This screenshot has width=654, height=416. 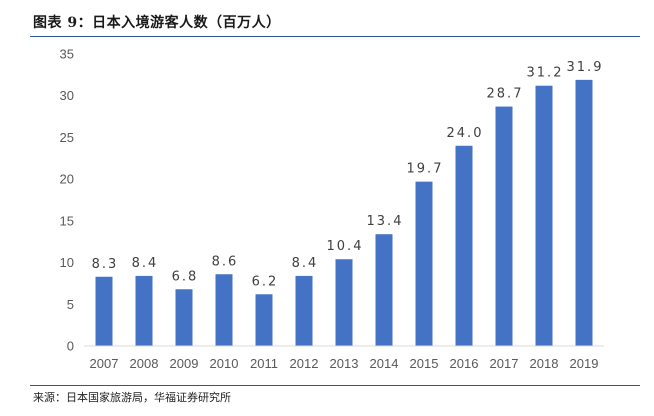 What do you see at coordinates (504, 226) in the screenshot?
I see `bar-2017` at bounding box center [504, 226].